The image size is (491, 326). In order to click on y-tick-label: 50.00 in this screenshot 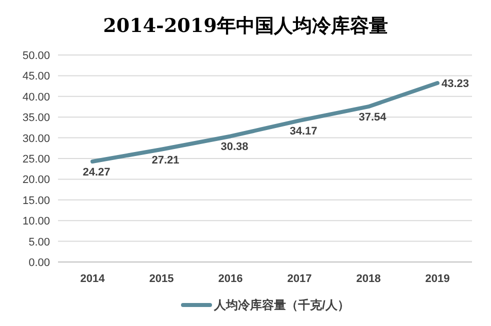, I will do `click(36, 56)`.